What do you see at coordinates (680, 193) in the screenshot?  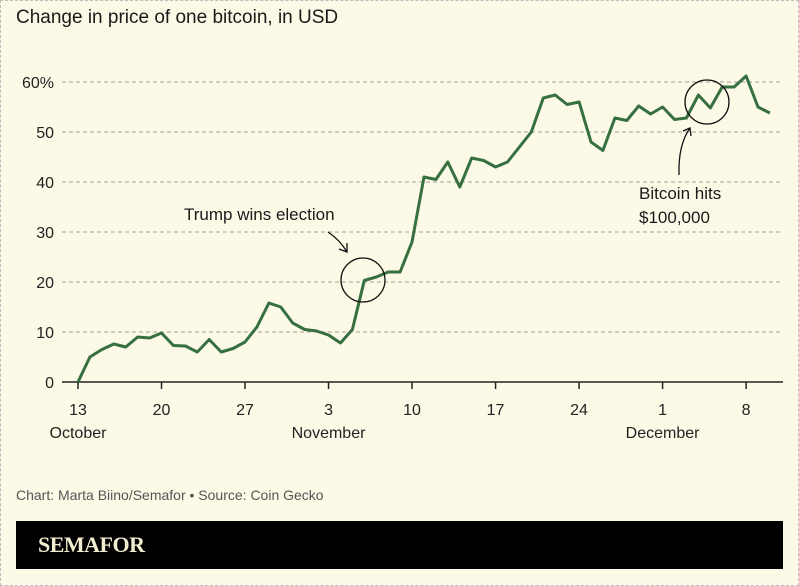 I see `annotation-bitcoin-line1: Bitcoin hits` at bounding box center [680, 193].